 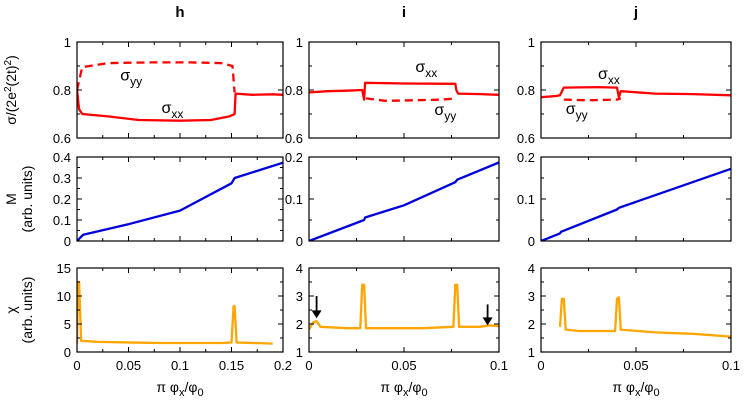 I want to click on panel-title: h, so click(x=179, y=12).